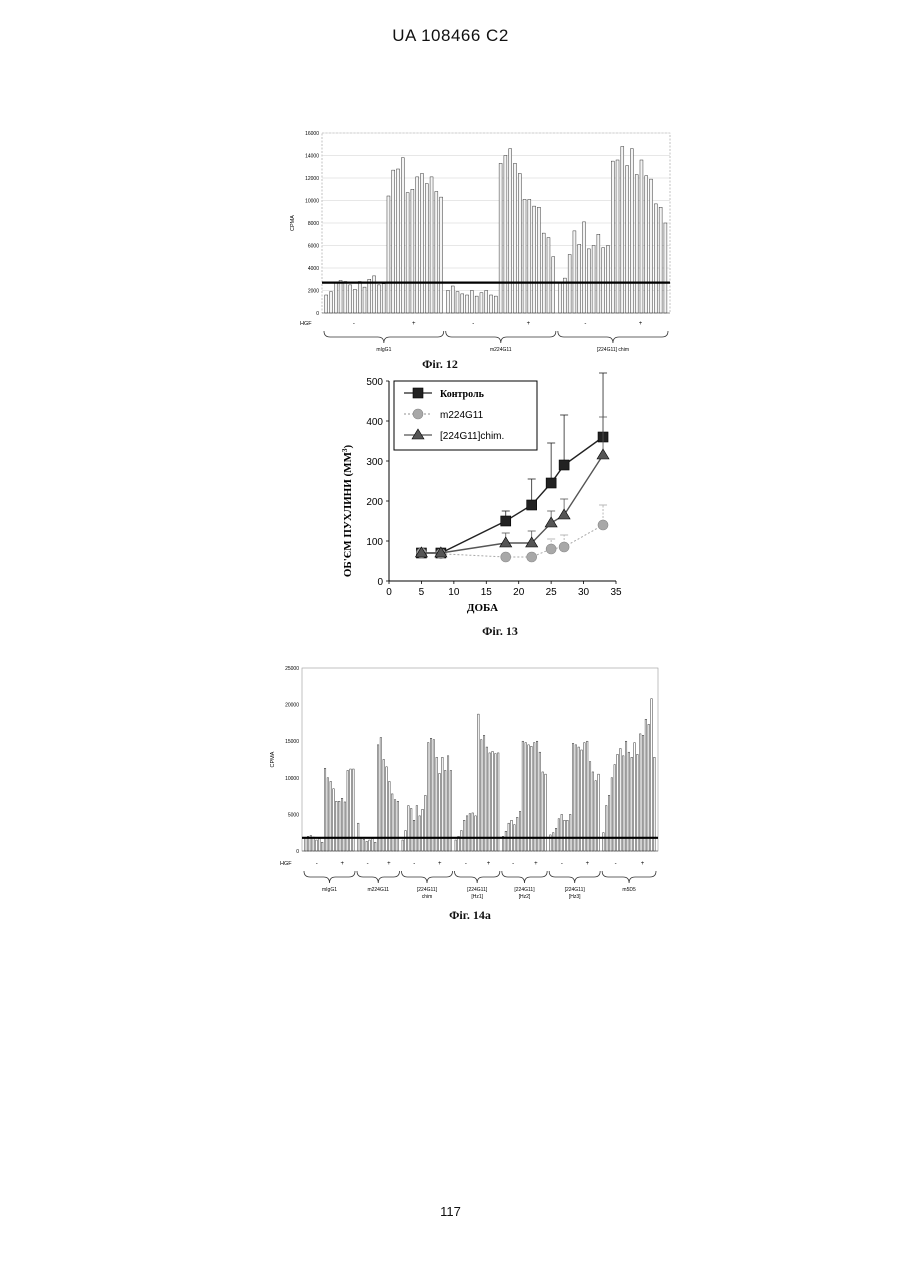 This screenshot has height=1273, width=901. Describe the element at coordinates (440, 364) in the screenshot. I see `figure-12-caption: Фіг. 12` at that location.